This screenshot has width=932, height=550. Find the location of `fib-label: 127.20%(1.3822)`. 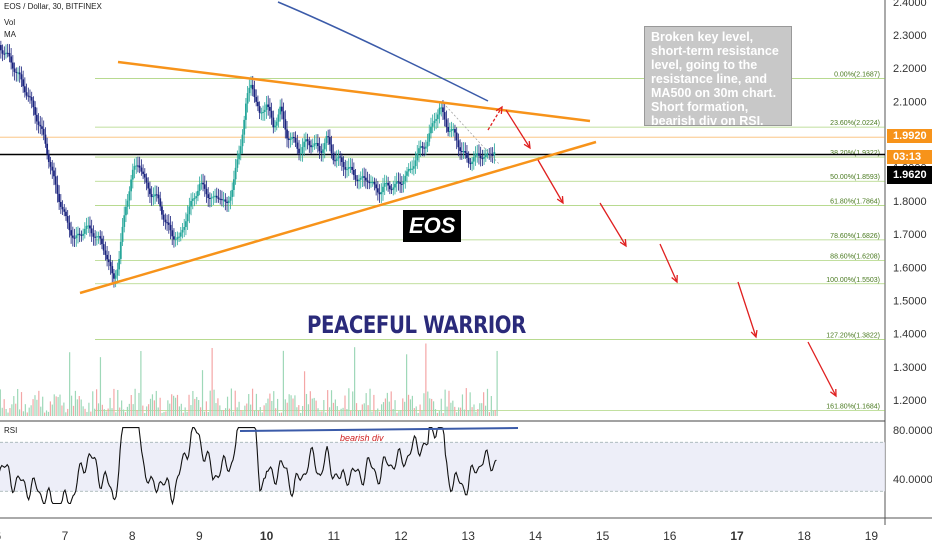

fib-label: 127.20%(1.3822) is located at coordinates (853, 336).